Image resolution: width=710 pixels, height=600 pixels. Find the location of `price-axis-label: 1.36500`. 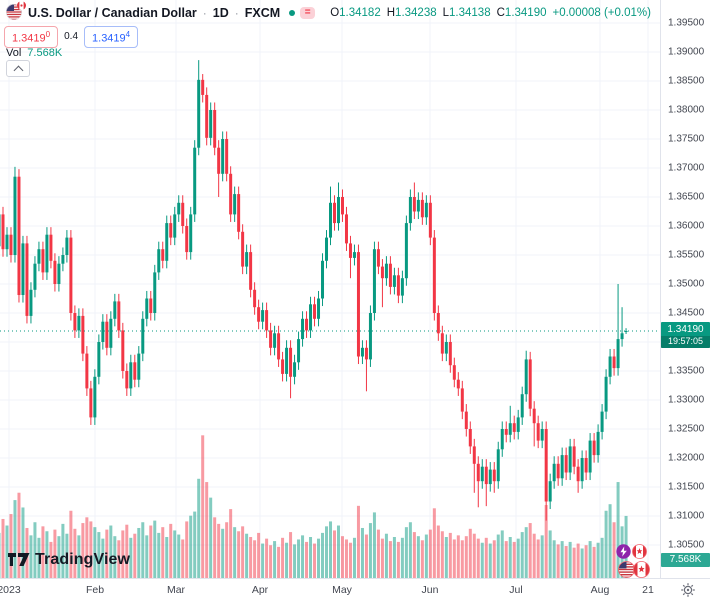

price-axis-label: 1.36500 is located at coordinates (686, 197).